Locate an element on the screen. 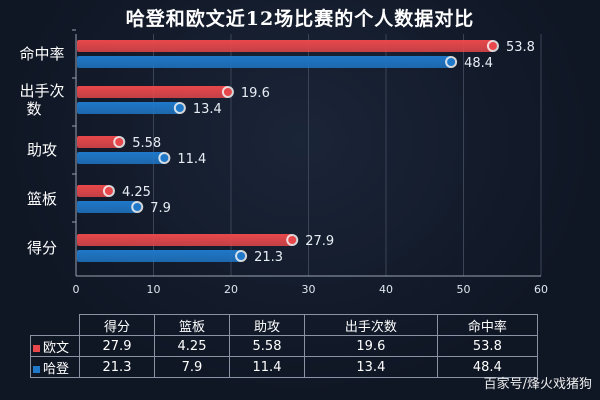 The height and width of the screenshot is (400, 600). table-cell: 11.4 is located at coordinates (267, 367).